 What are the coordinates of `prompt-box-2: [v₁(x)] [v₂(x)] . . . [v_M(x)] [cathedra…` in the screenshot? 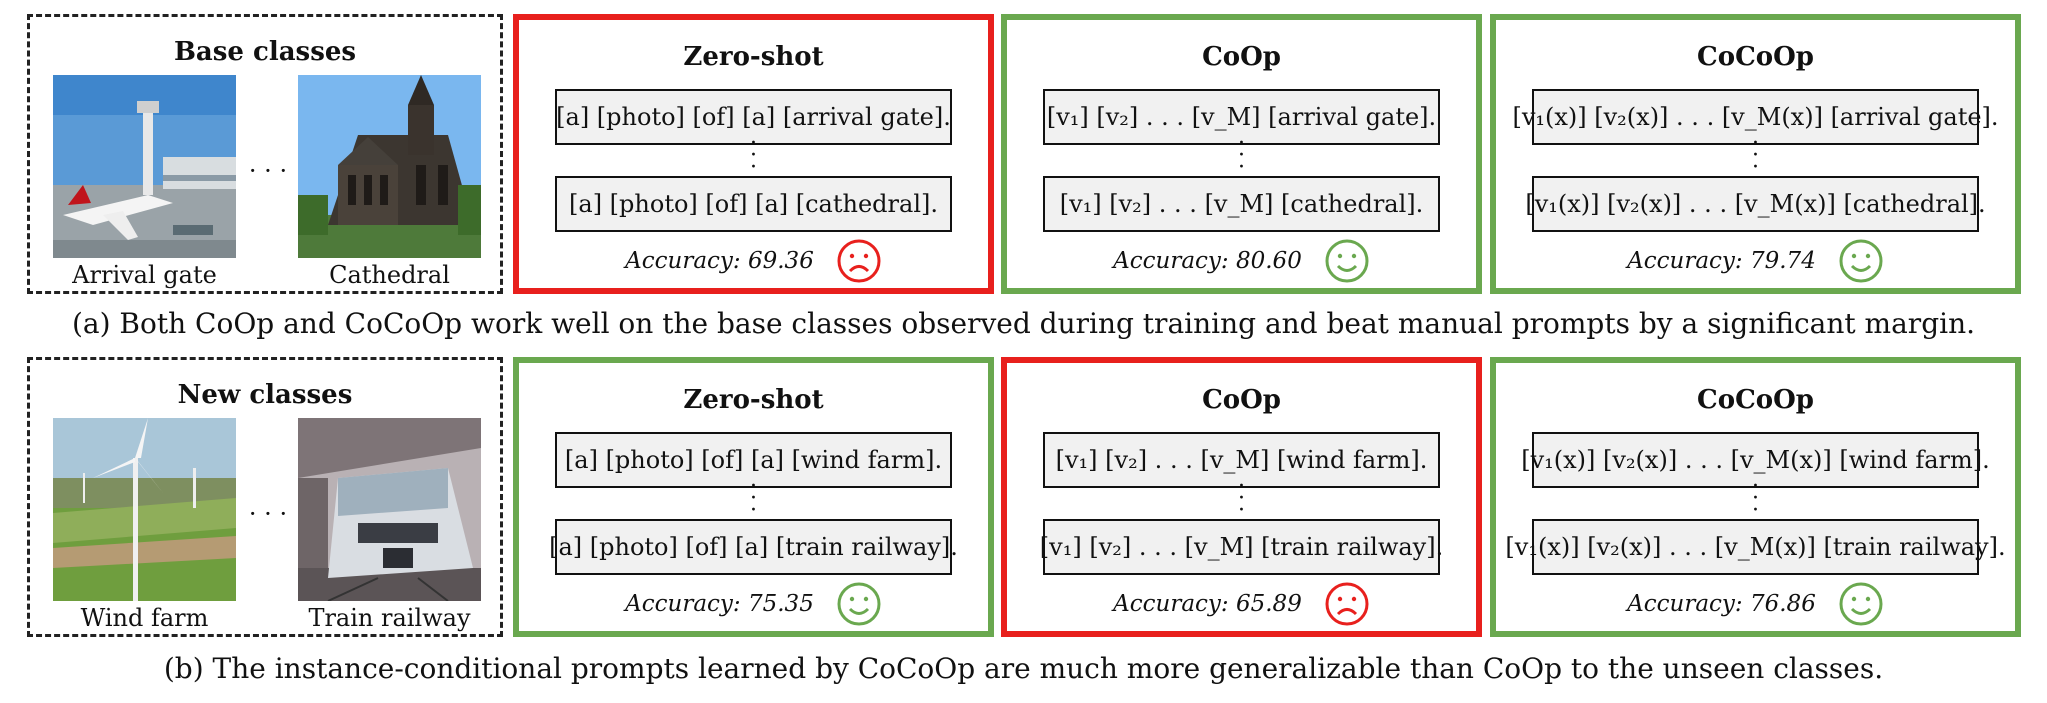 It's located at (1755, 204).